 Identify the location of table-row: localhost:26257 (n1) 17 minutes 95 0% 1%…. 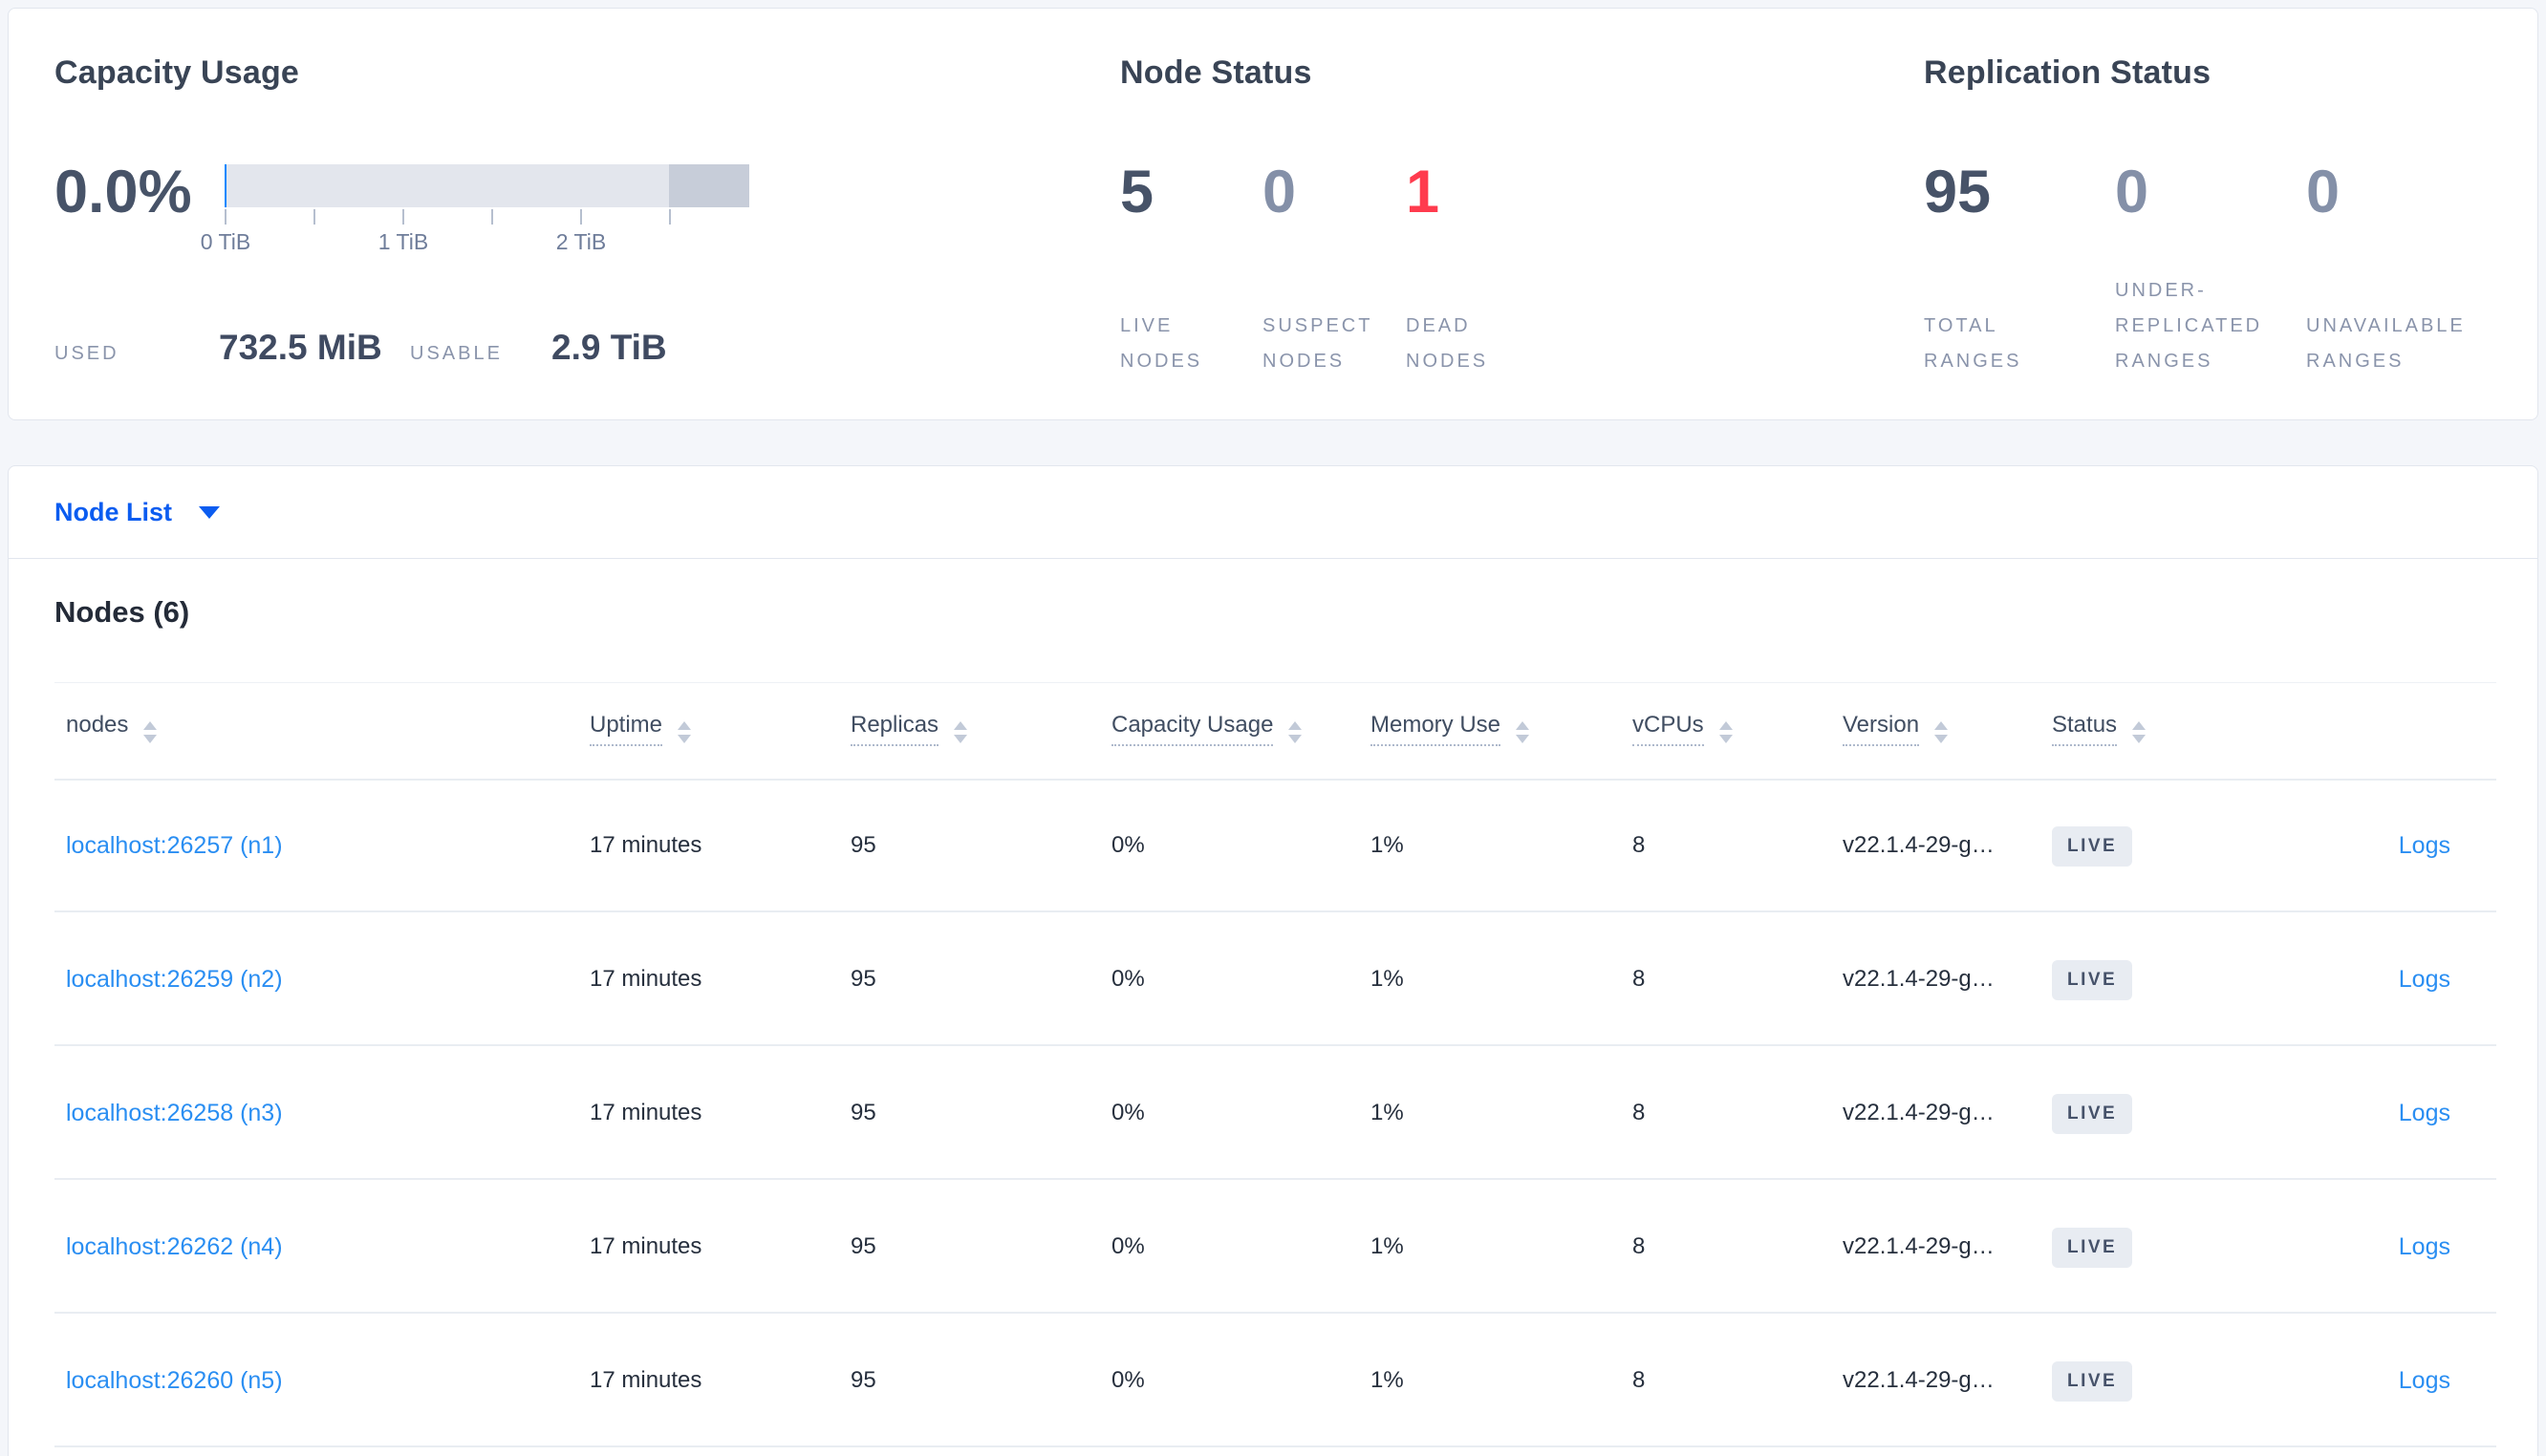
(1273, 846).